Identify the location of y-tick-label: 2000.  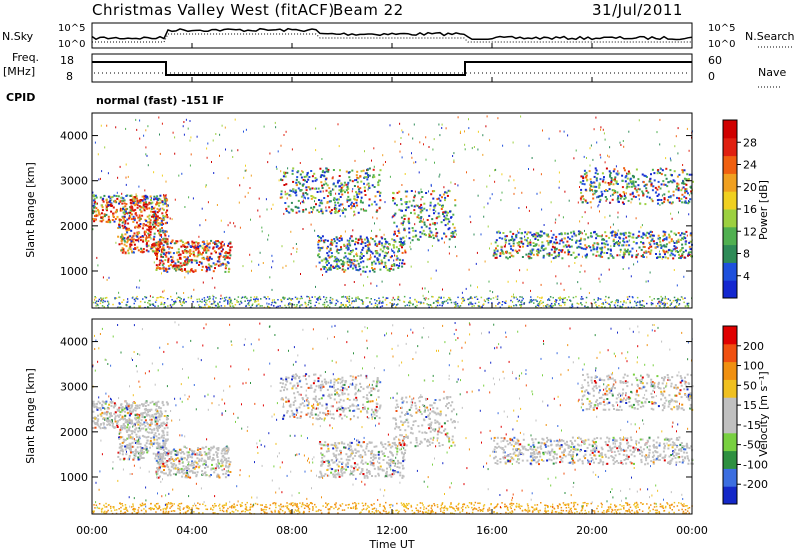
(74, 226).